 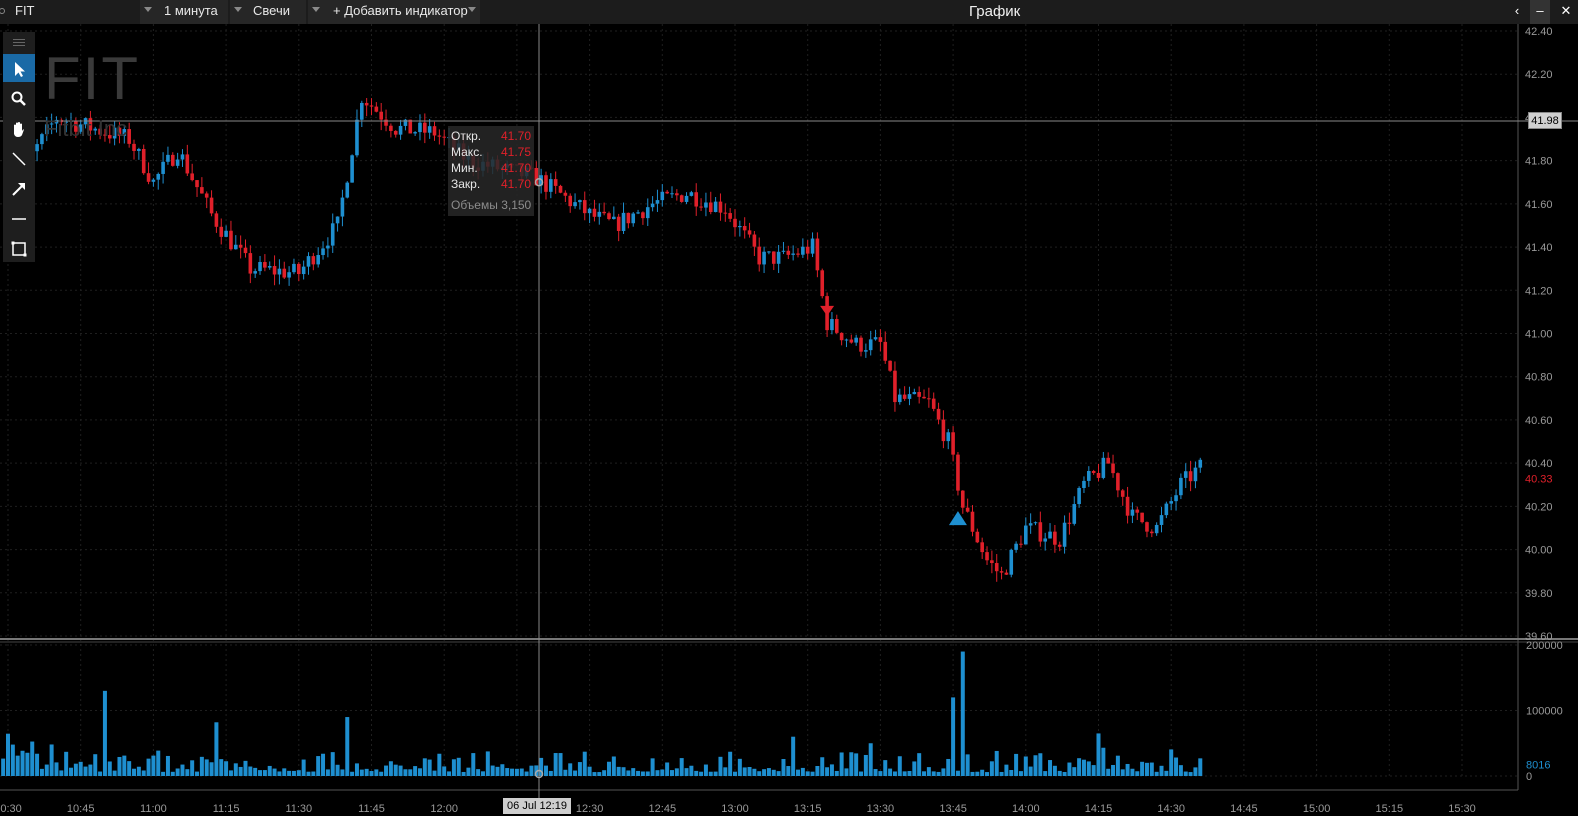 What do you see at coordinates (1539, 75) in the screenshot?
I see `price-tick-label: 42.20` at bounding box center [1539, 75].